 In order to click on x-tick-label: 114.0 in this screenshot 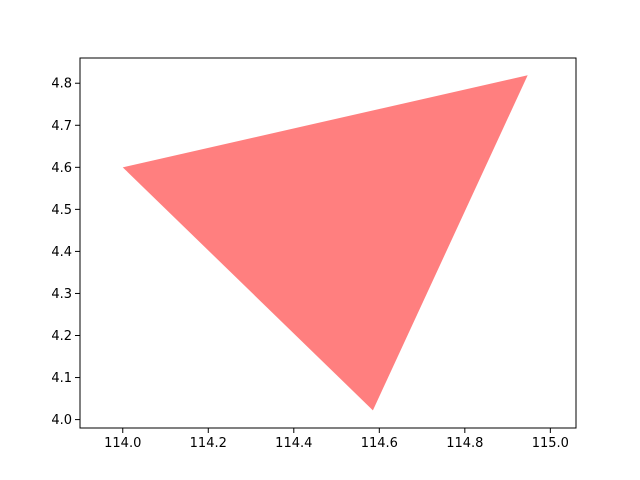, I will do `click(122, 443)`.